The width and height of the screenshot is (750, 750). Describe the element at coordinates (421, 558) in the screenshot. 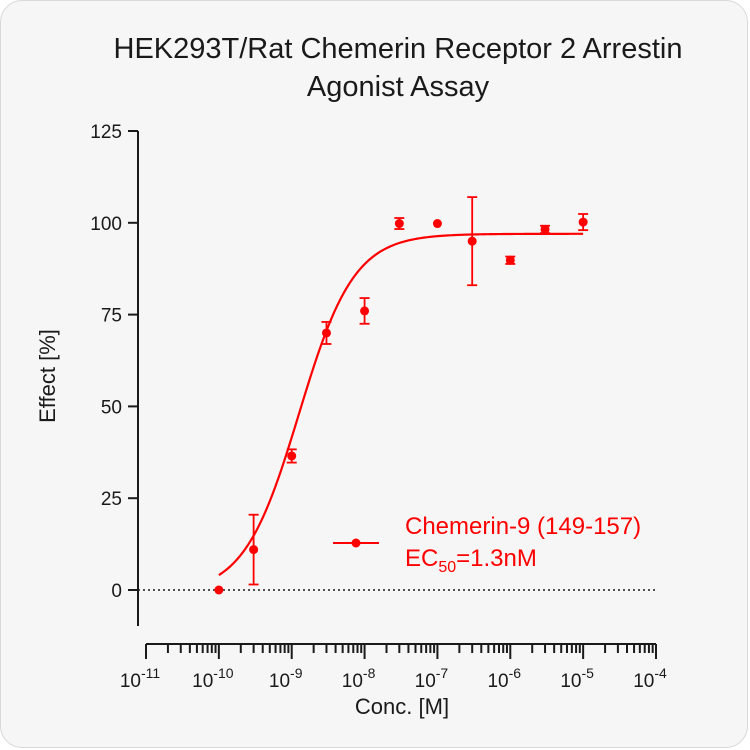

I see `ec50-prefix: EC` at that location.